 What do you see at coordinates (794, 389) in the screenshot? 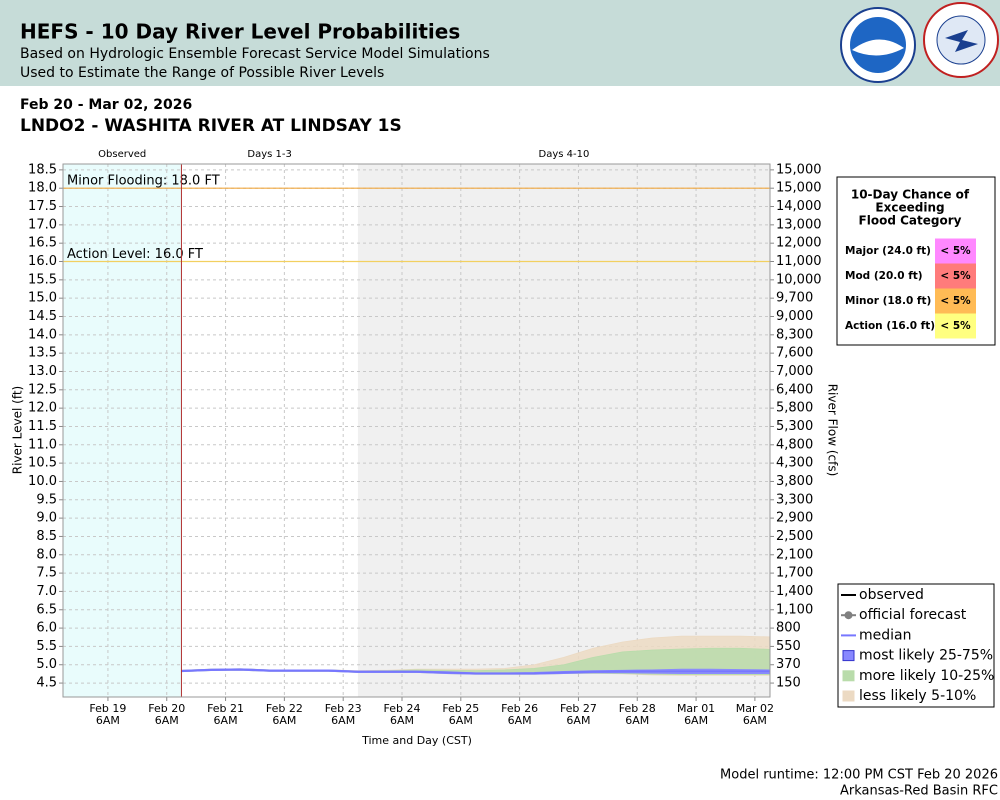
I see `y2-tick-label: 6,400` at bounding box center [794, 389].